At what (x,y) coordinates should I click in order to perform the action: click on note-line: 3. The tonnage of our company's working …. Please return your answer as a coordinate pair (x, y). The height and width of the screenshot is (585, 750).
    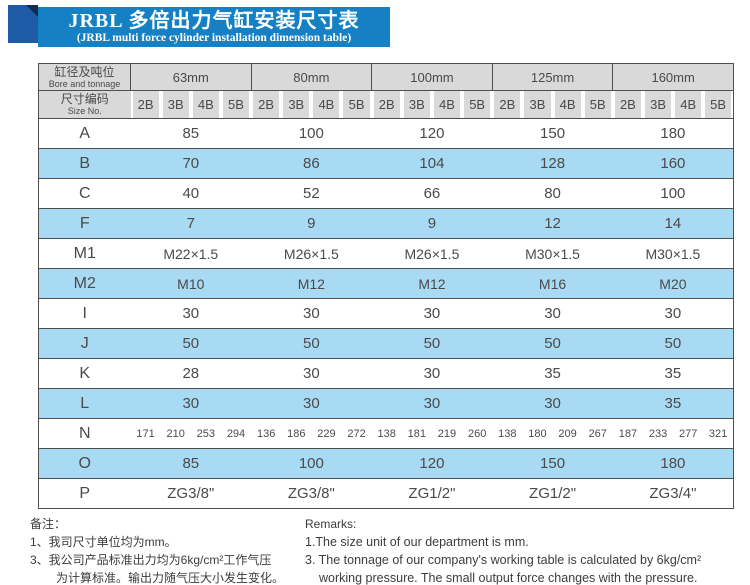
    Looking at the image, I should click on (503, 560).